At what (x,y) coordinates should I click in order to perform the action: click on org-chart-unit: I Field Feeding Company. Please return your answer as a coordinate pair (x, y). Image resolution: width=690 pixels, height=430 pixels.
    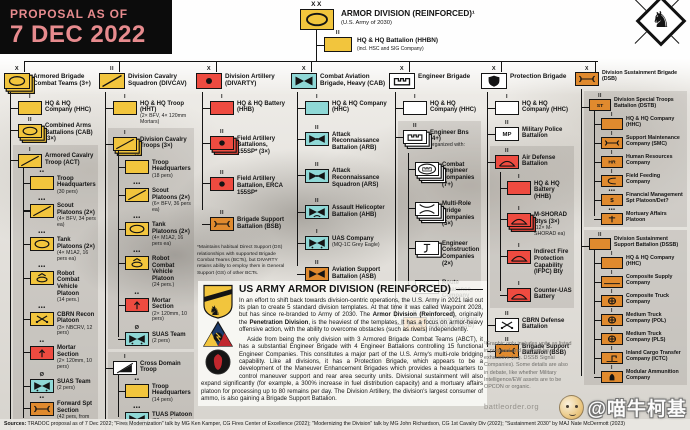
    Looking at the image, I should click on (639, 178).